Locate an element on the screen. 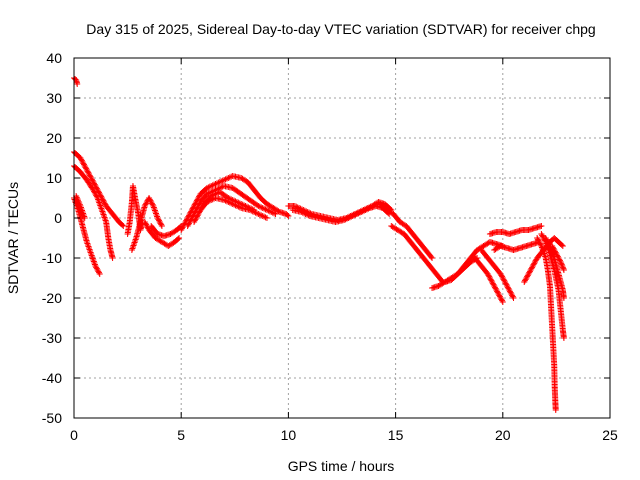 This screenshot has height=480, width=640. y-tick-label: -50 is located at coordinates (52, 418).